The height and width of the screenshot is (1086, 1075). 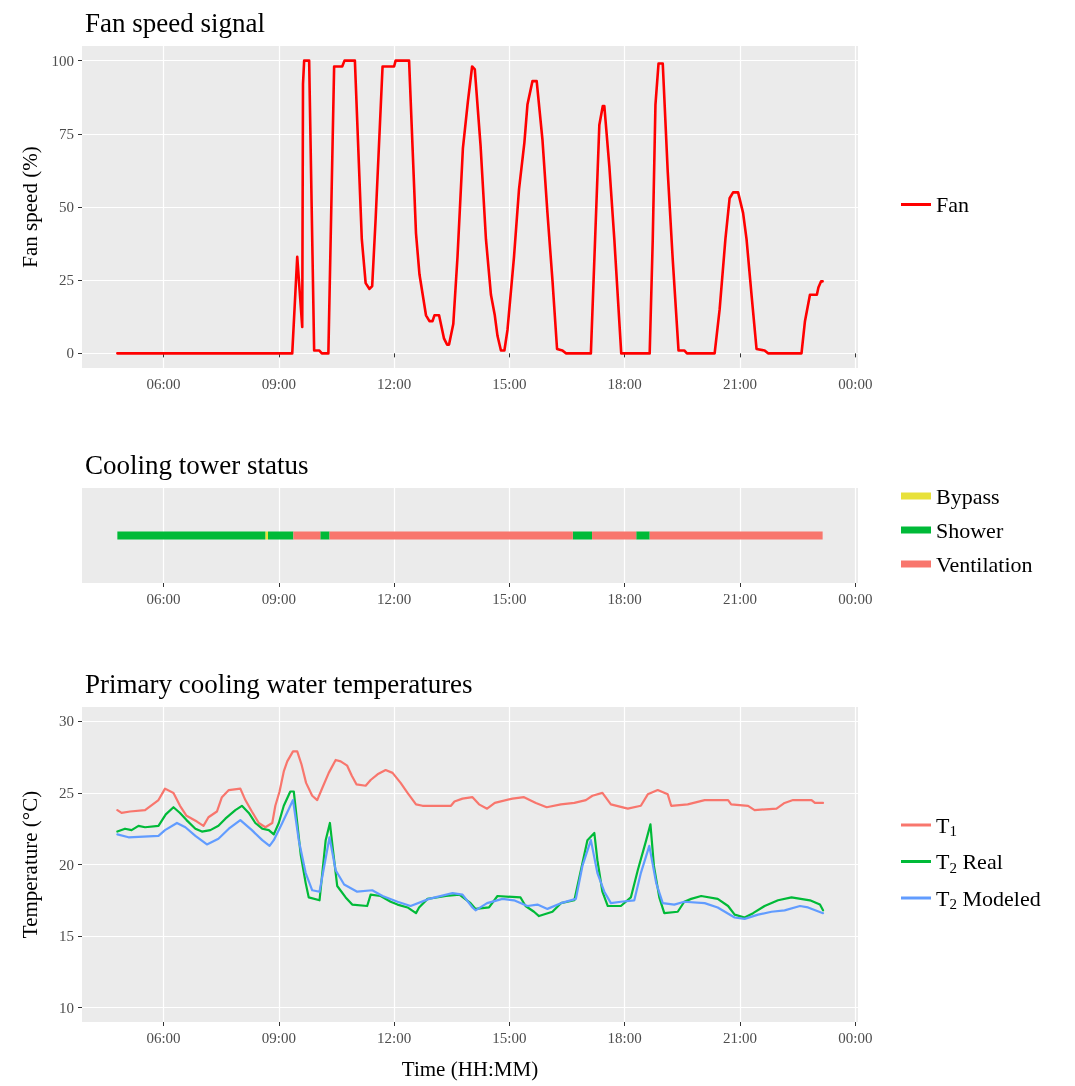 What do you see at coordinates (29, 207) in the screenshot?
I see `y-axis-title: Fan speed (%)` at bounding box center [29, 207].